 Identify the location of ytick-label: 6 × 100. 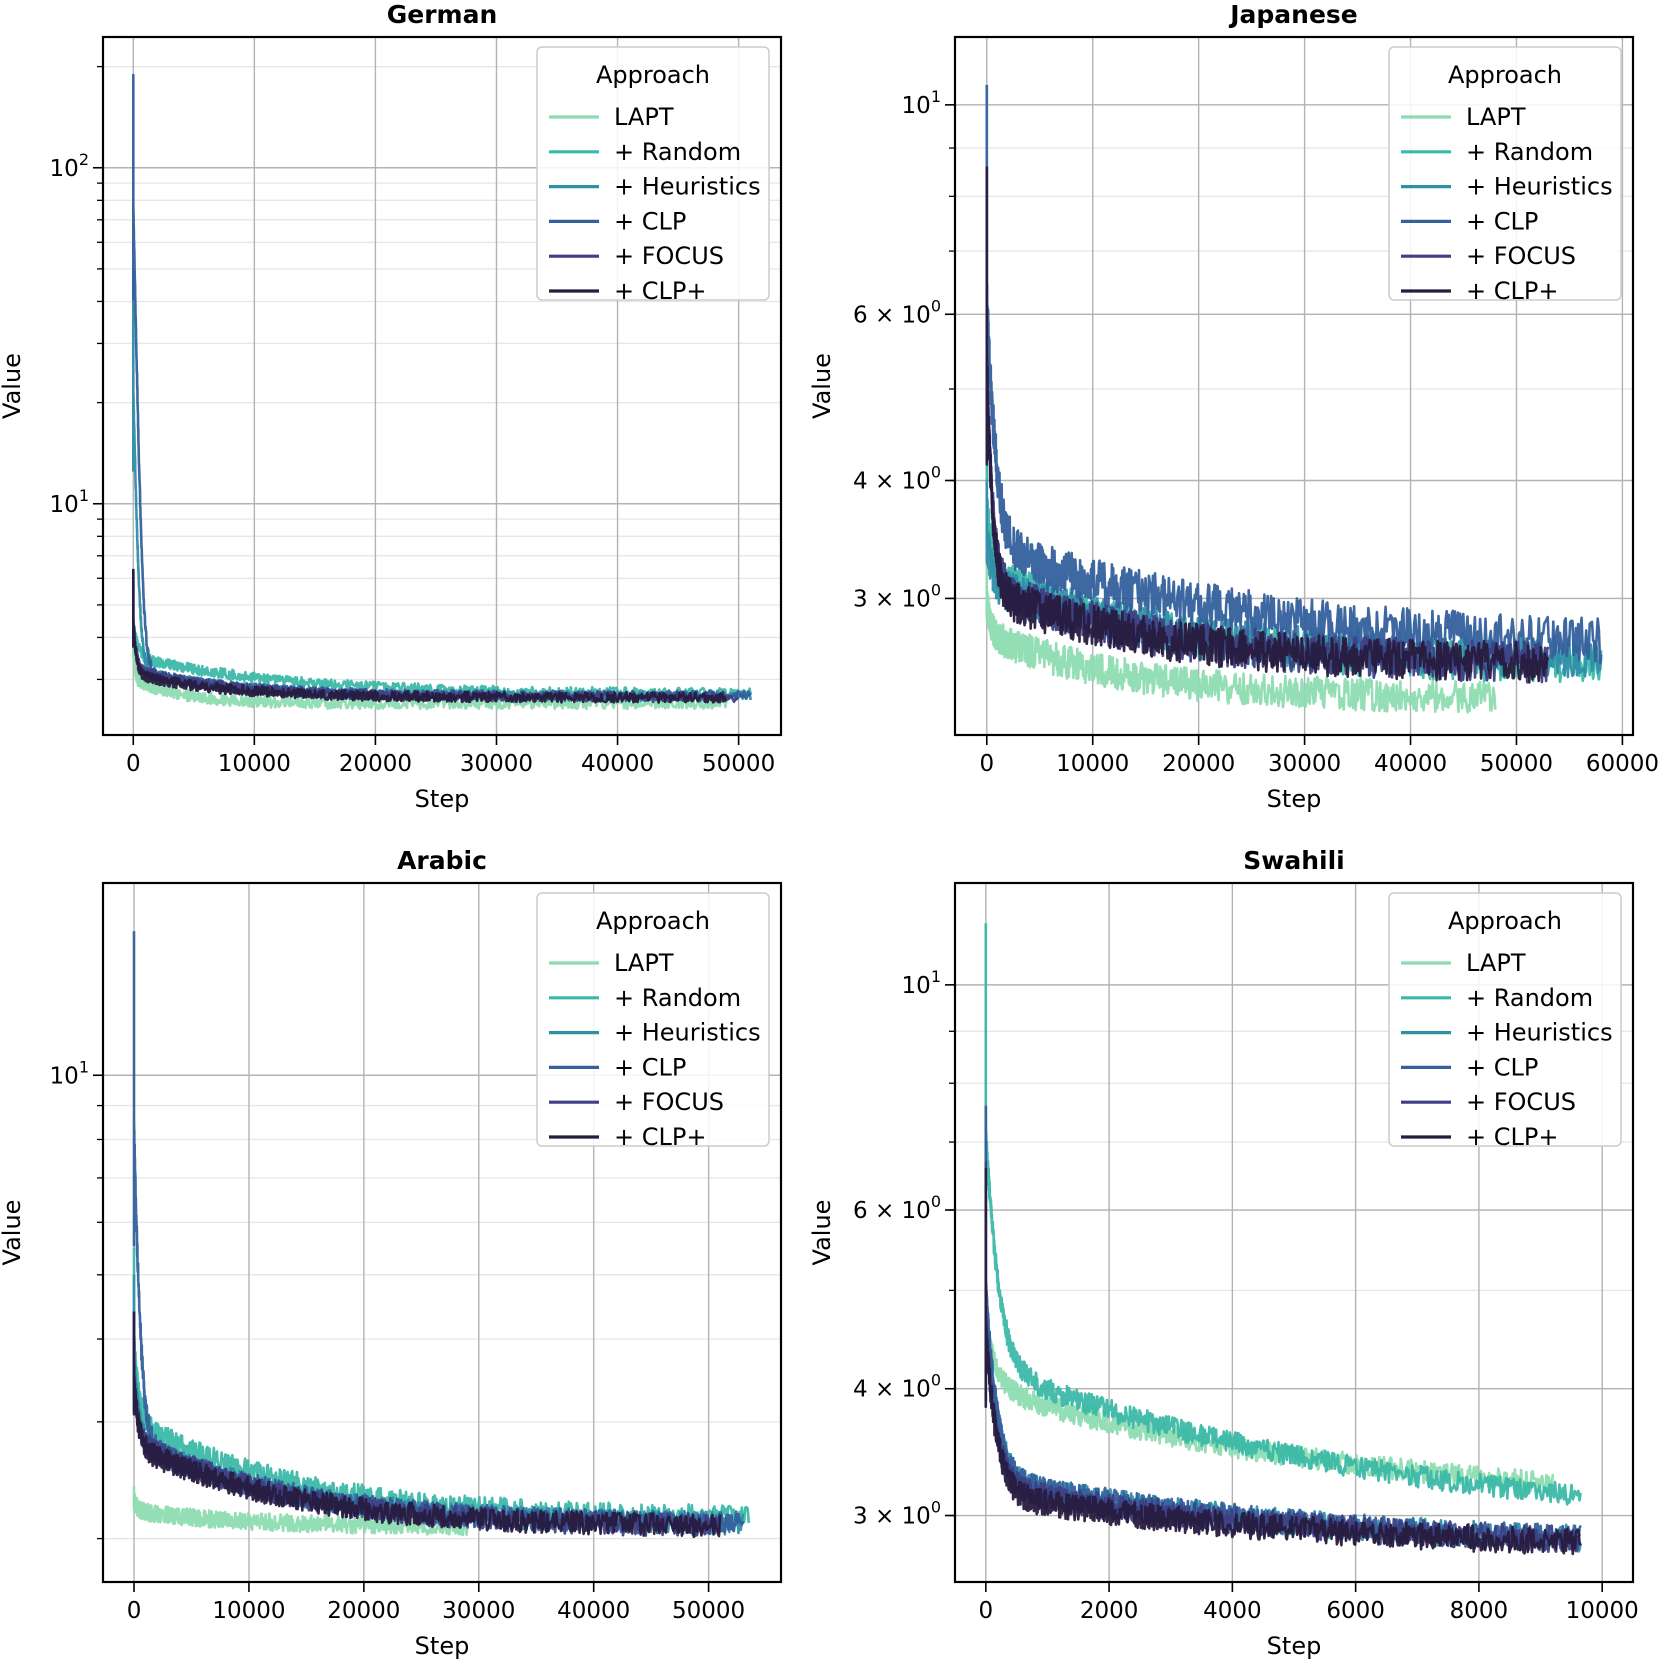
(897, 312).